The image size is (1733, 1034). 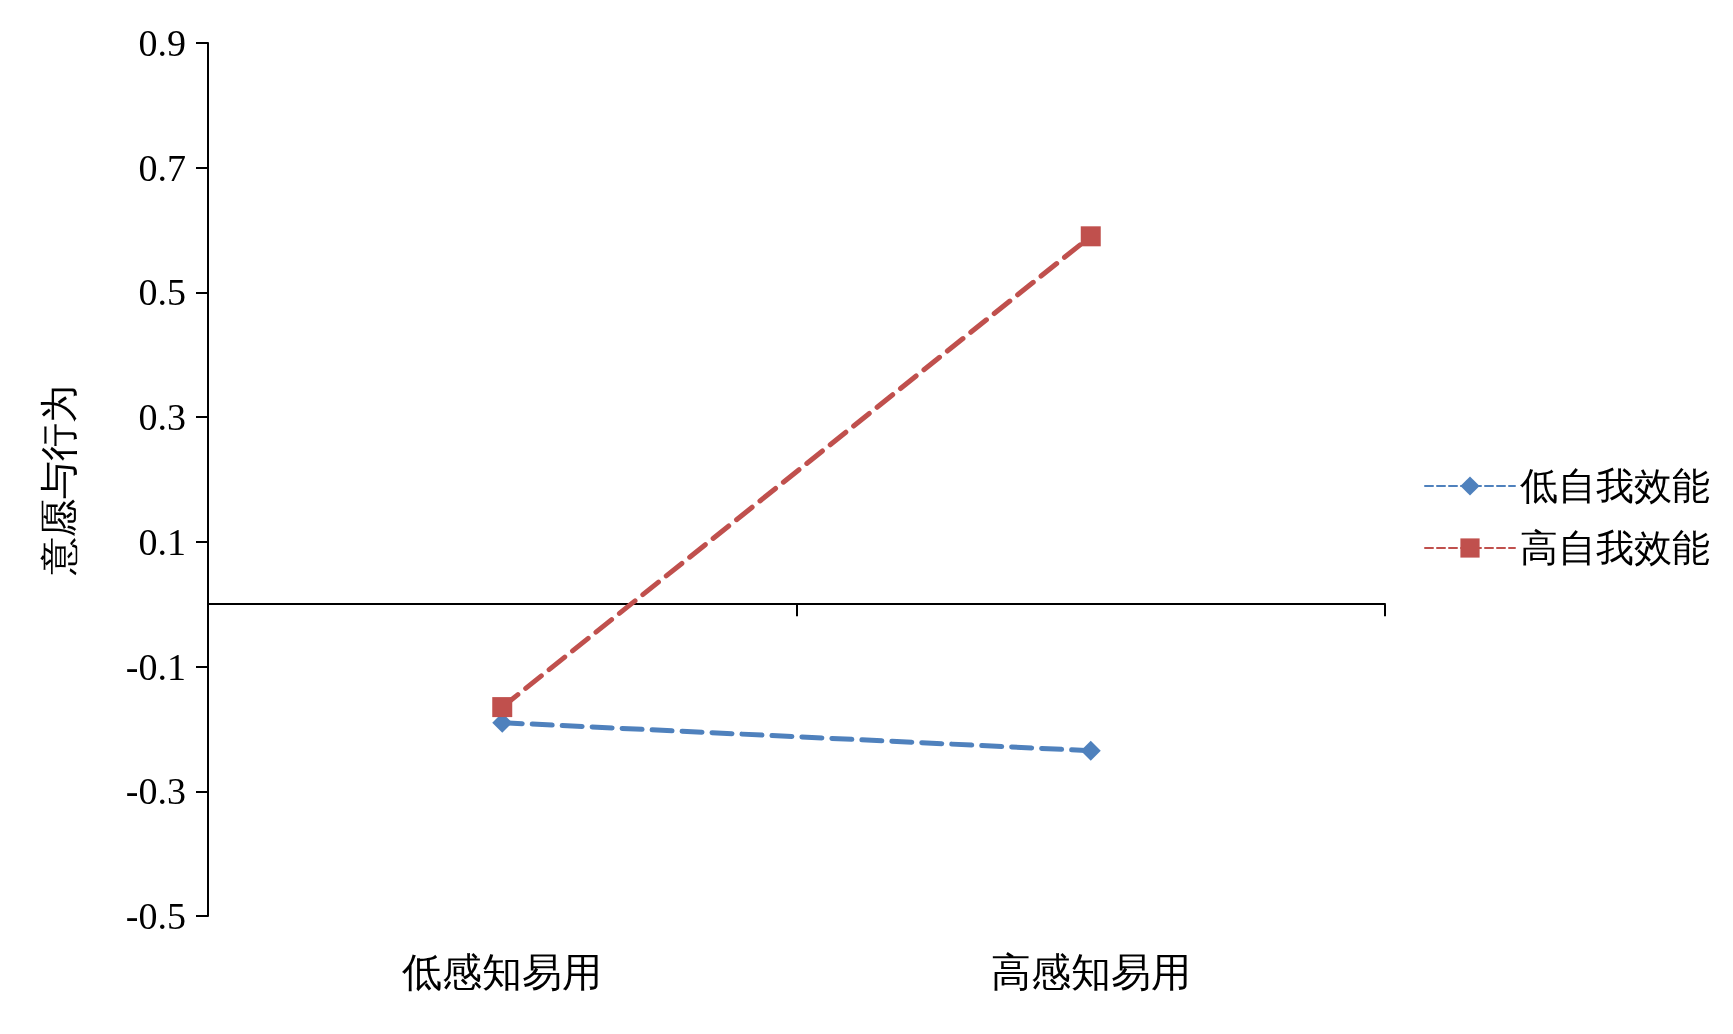 I want to click on y-tick-label: 0.3, so click(x=162, y=417).